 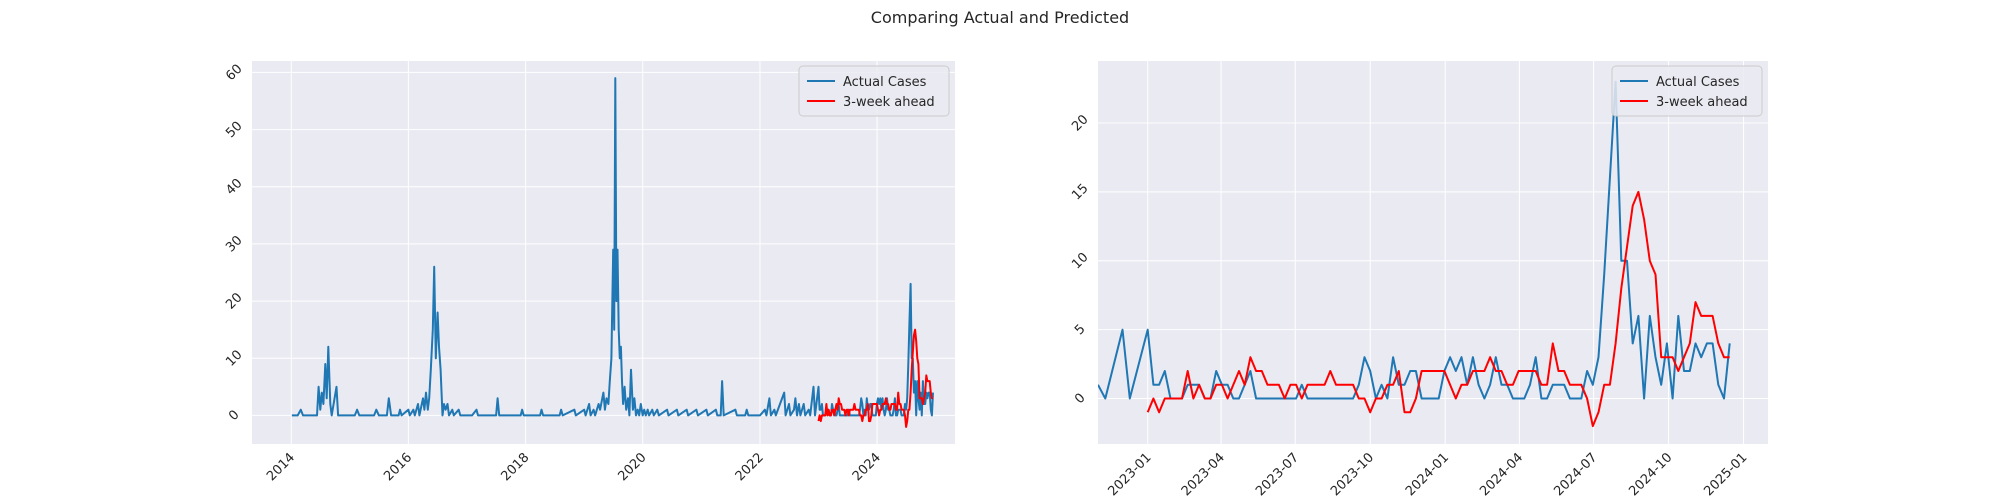 I want to click on y-tick-label: 5, so click(x=1080, y=330).